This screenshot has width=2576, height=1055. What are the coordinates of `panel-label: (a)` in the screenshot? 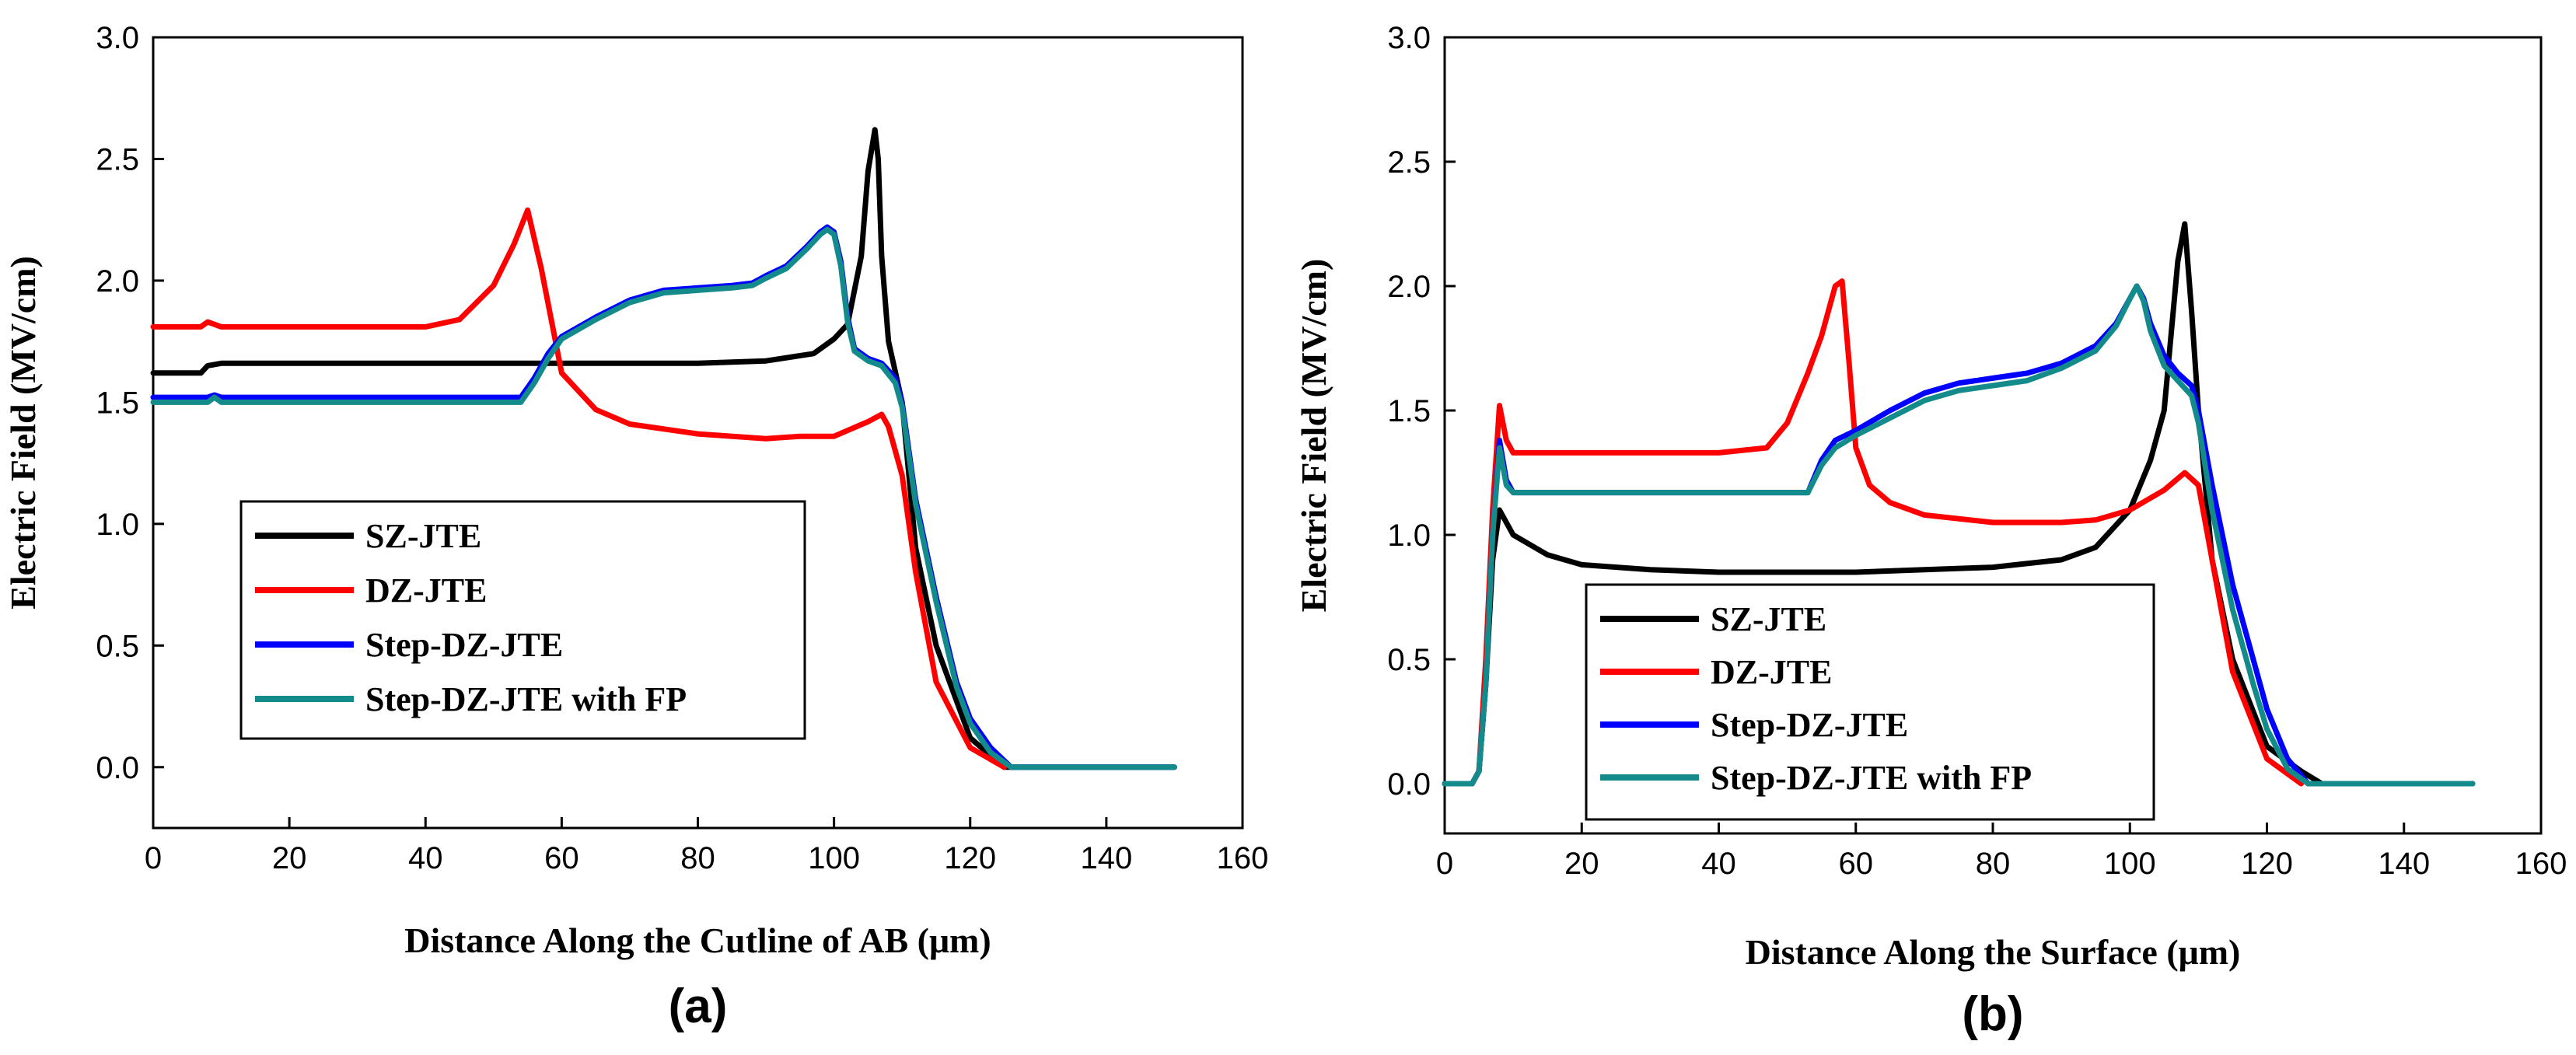 It's located at (698, 1006).